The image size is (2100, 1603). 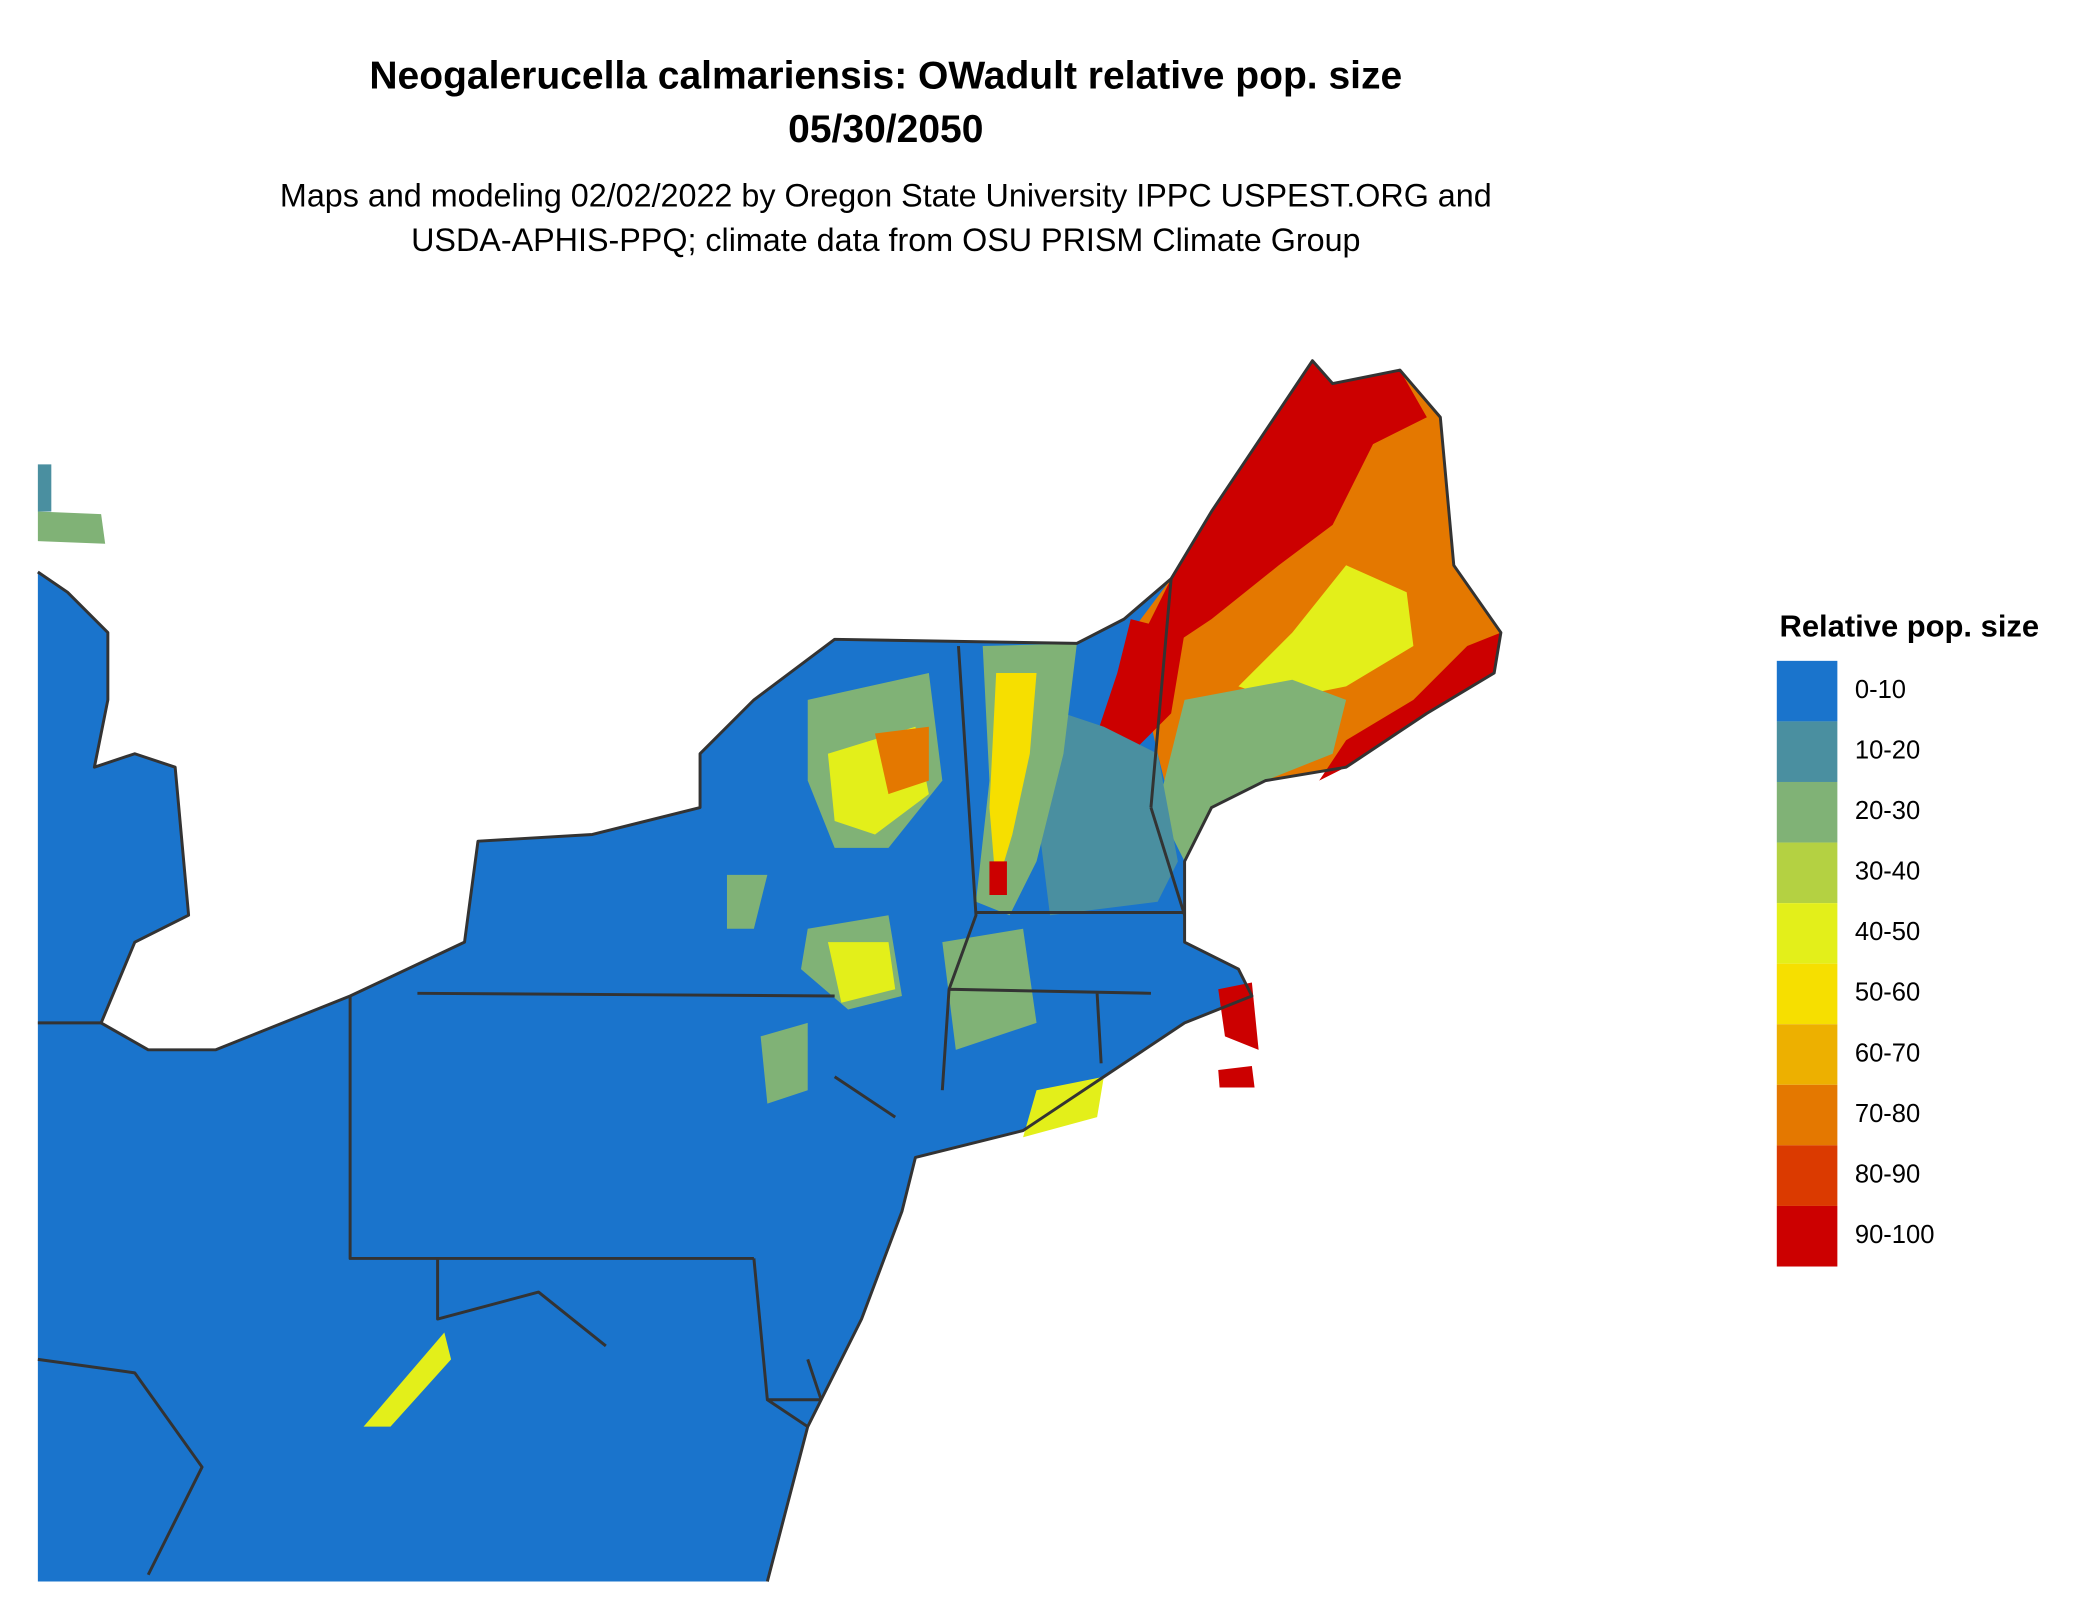 What do you see at coordinates (1887, 932) in the screenshot?
I see `legend-label: 40-50` at bounding box center [1887, 932].